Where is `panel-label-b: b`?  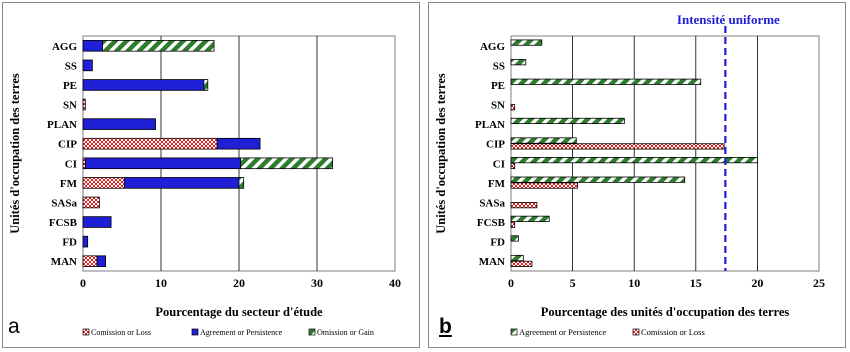
panel-label-b: b is located at coordinates (445, 326).